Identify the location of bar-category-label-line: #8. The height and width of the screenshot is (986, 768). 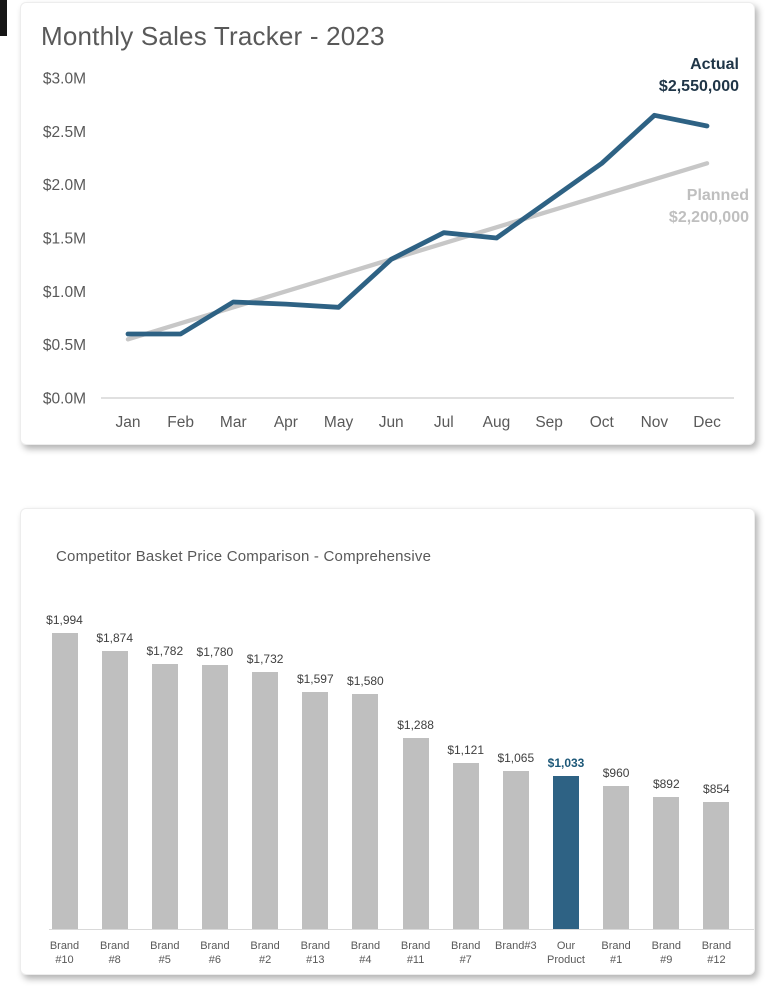
(114, 960).